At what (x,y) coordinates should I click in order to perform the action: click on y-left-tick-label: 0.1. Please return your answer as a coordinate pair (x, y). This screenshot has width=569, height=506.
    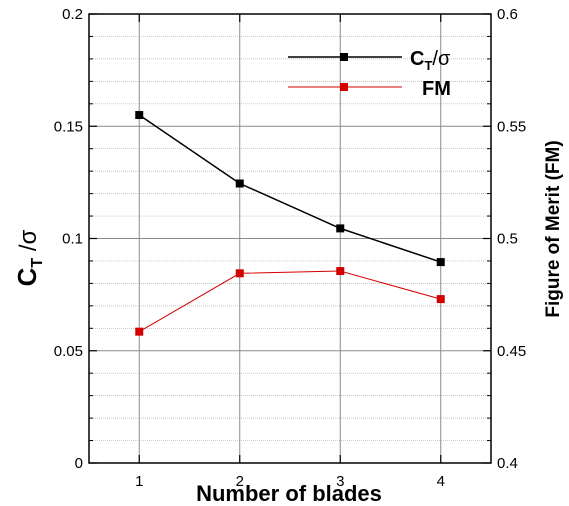
    Looking at the image, I should click on (72, 239).